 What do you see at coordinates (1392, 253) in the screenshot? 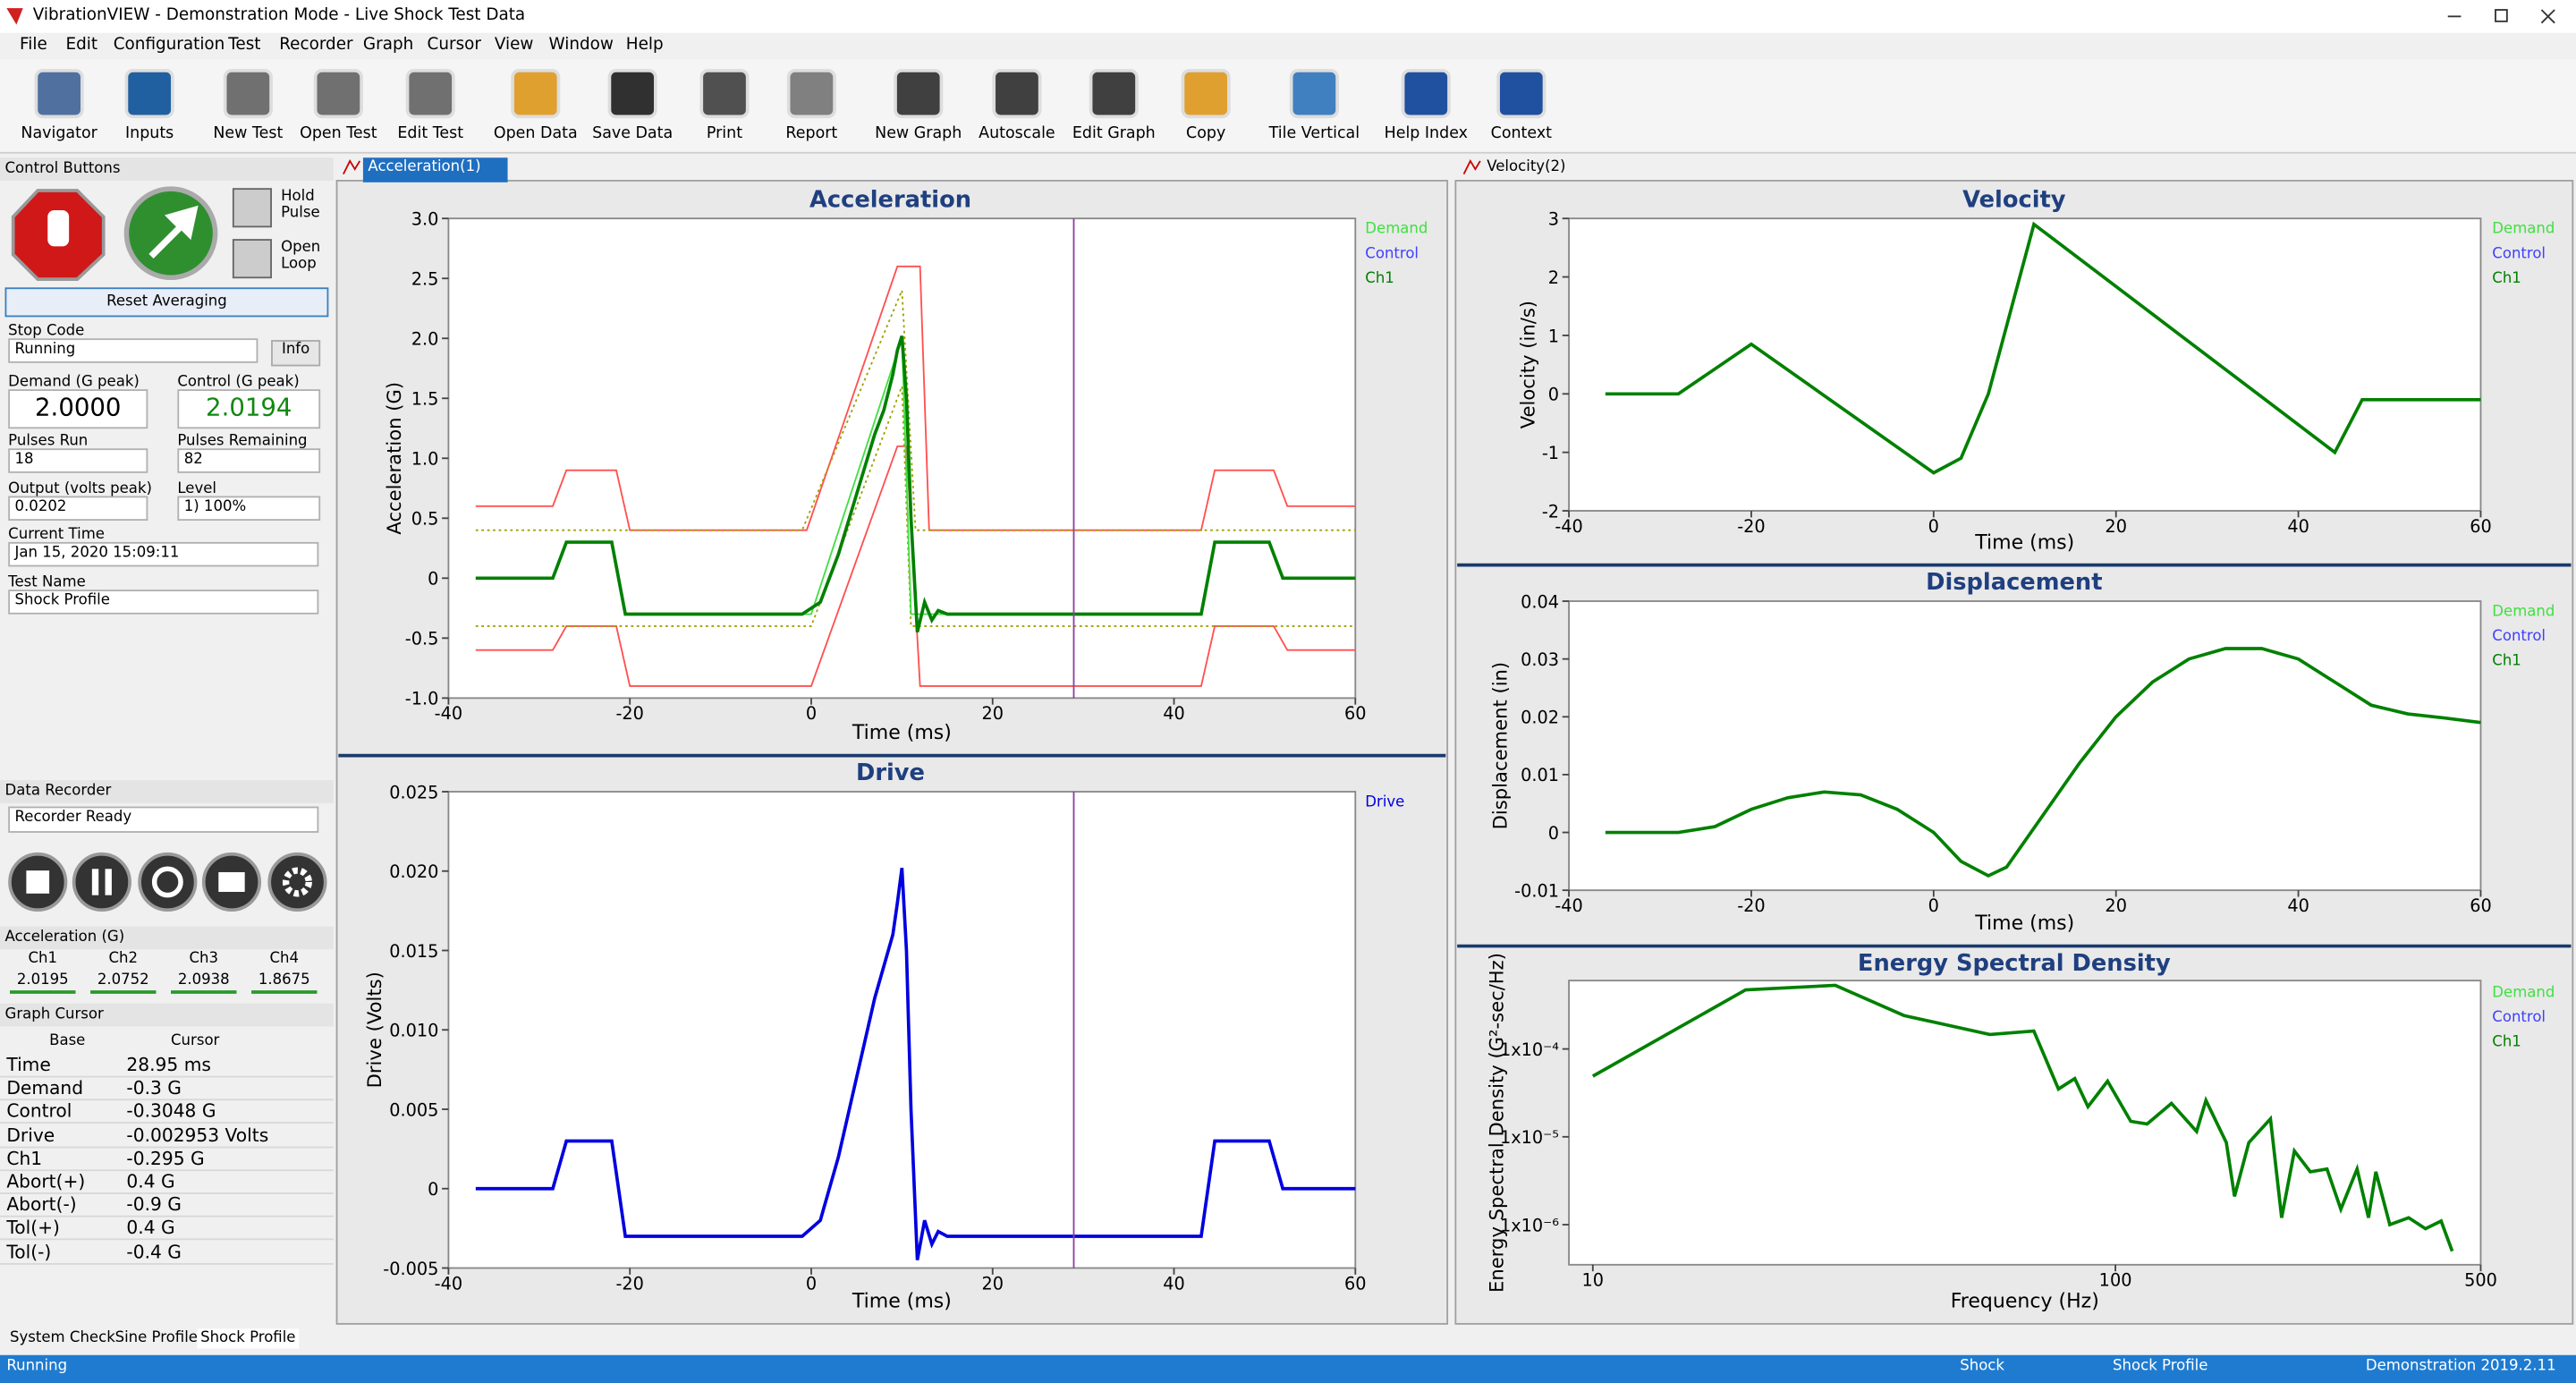
I see `legend-entry: Control` at bounding box center [1392, 253].